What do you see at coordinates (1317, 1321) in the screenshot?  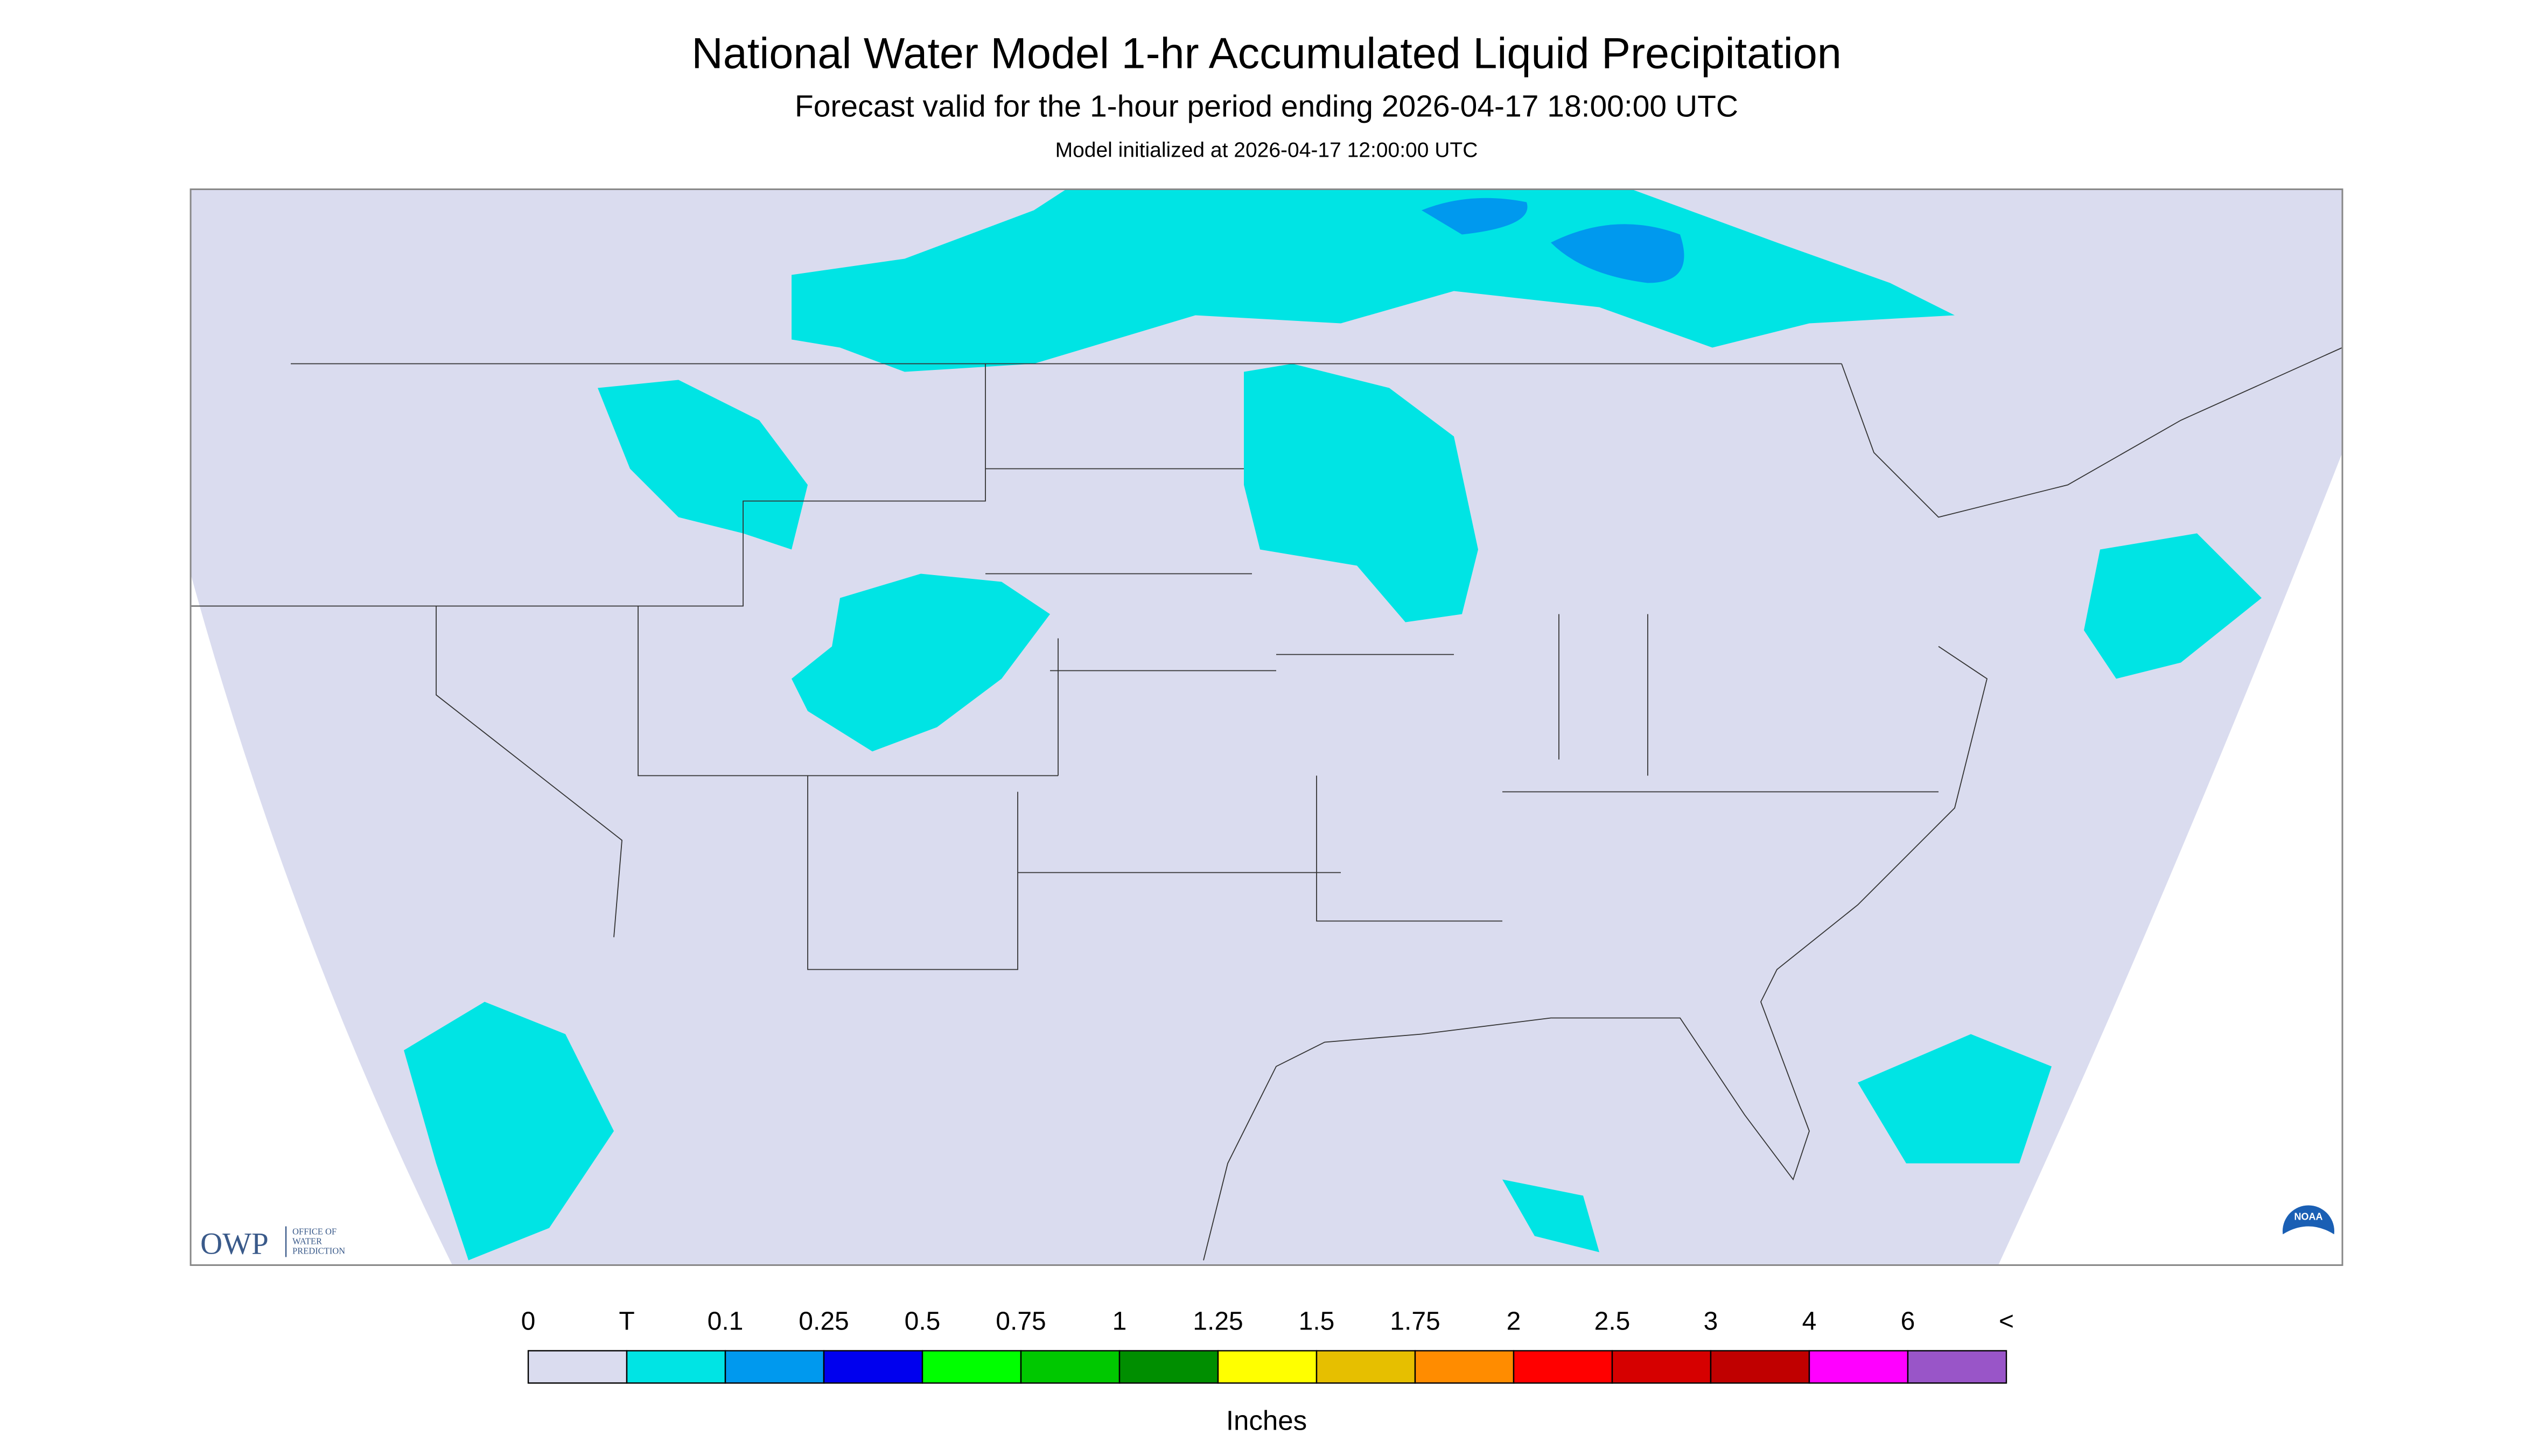 I see `colorbar-label: 1.5` at bounding box center [1317, 1321].